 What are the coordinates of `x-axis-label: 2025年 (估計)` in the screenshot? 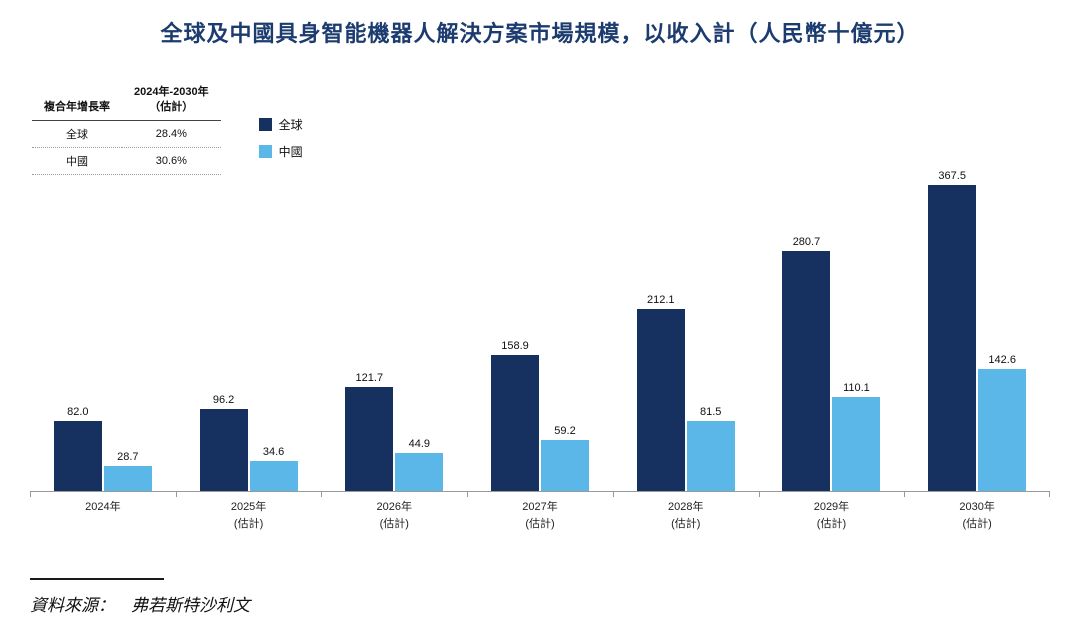 It's located at (248, 512).